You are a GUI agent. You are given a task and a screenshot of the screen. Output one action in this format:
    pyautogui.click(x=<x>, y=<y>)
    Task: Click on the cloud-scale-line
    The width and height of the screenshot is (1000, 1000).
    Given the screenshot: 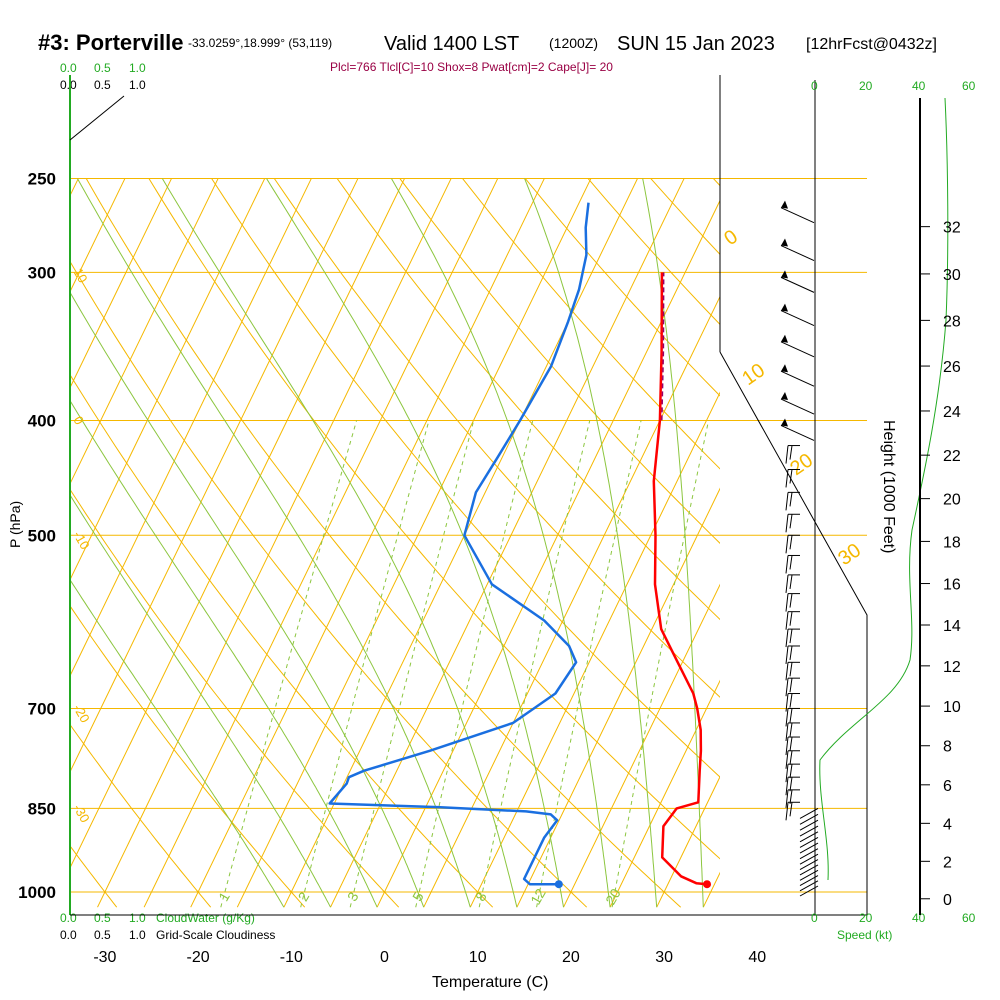 What is the action you would take?
    pyautogui.click(x=97, y=118)
    